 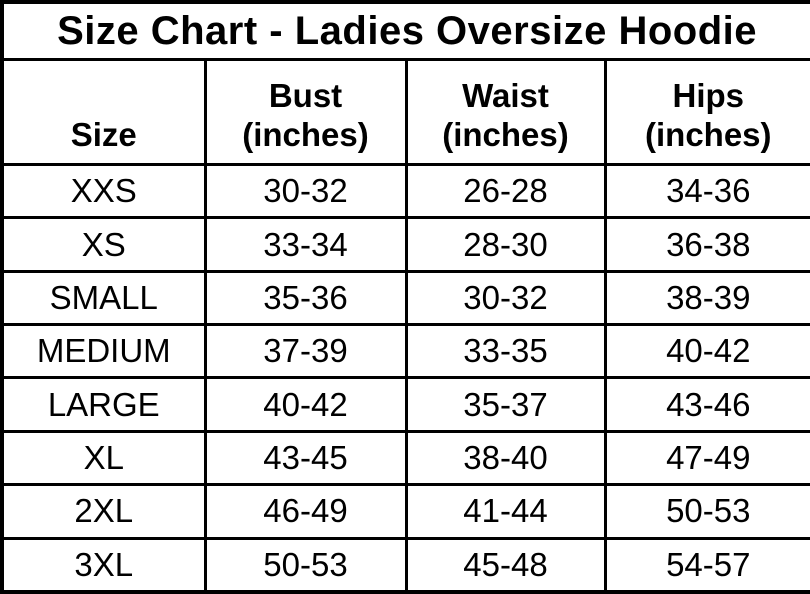 I want to click on table-row-xl: XL 43-45 38-40 47-49, so click(x=405, y=458).